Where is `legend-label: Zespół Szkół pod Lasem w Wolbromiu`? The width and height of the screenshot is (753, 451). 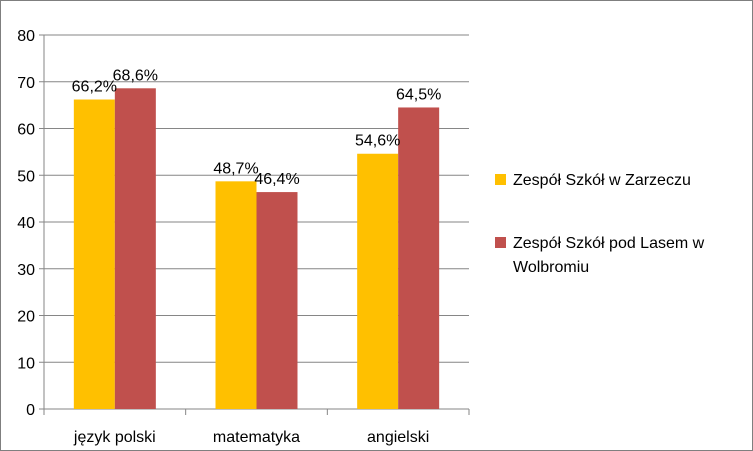
legend-label: Zespół Szkół pod Lasem w Wolbromiu is located at coordinates (609, 255).